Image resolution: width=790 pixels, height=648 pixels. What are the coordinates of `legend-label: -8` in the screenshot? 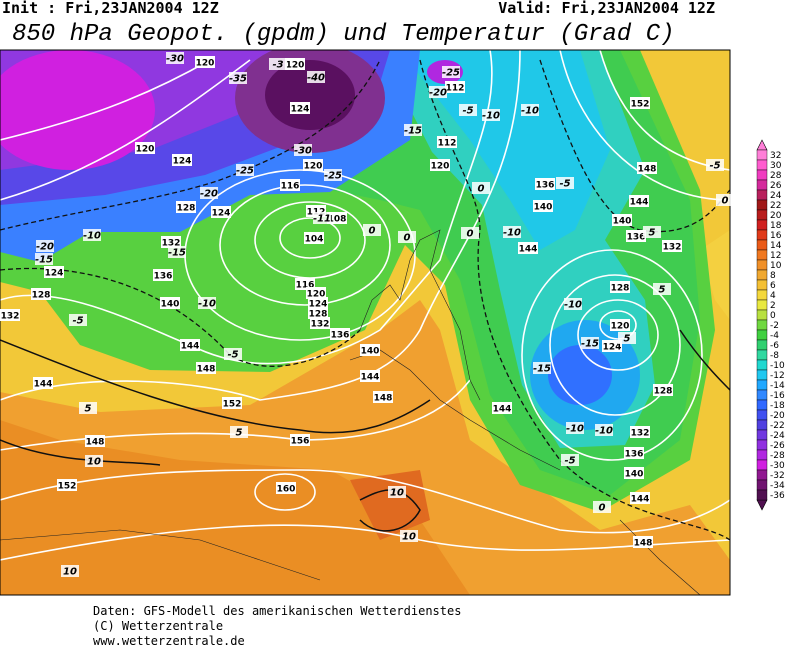 It's located at (774, 356).